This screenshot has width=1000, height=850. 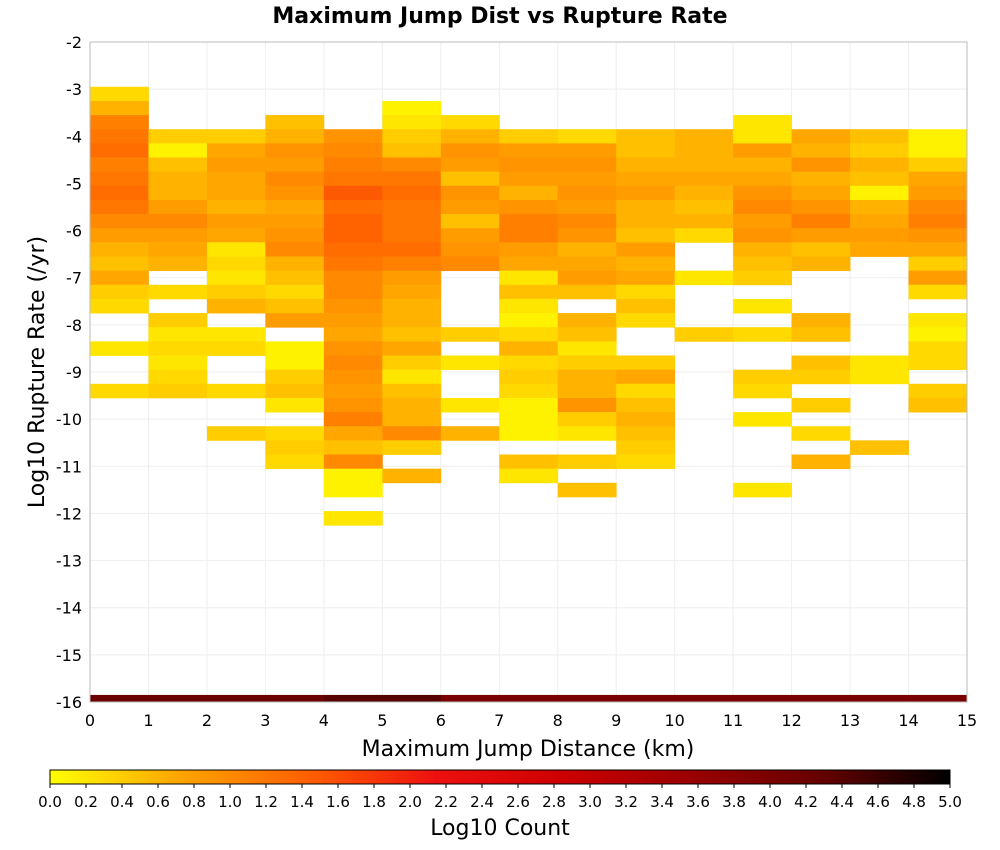 What do you see at coordinates (74, 372) in the screenshot?
I see `y-tick-label: -9` at bounding box center [74, 372].